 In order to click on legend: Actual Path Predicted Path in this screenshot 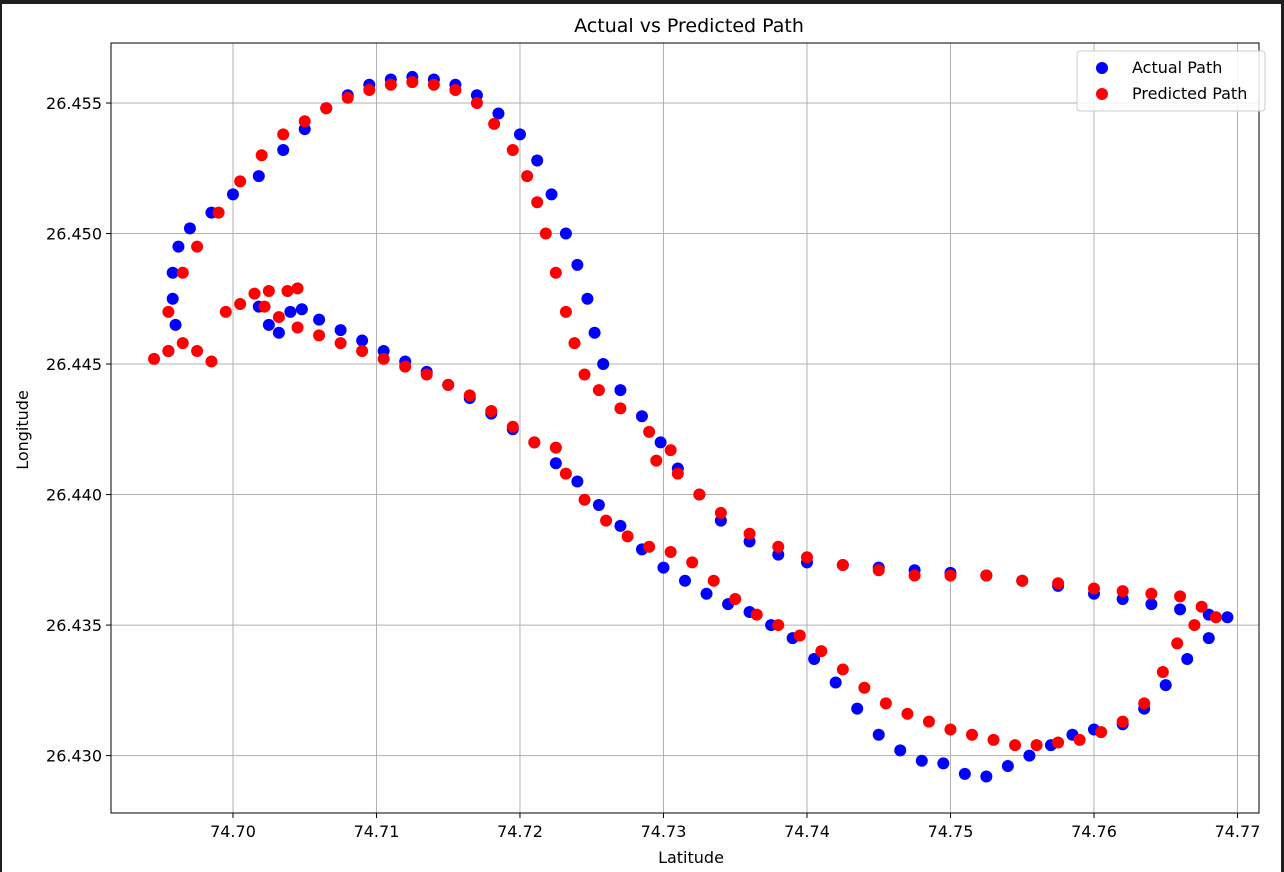, I will do `click(1171, 81)`.